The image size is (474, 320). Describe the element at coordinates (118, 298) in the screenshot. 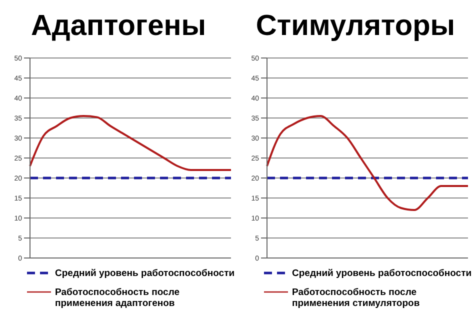

I see `legend-label: Работоспособность после применения адаптогенов` at that location.